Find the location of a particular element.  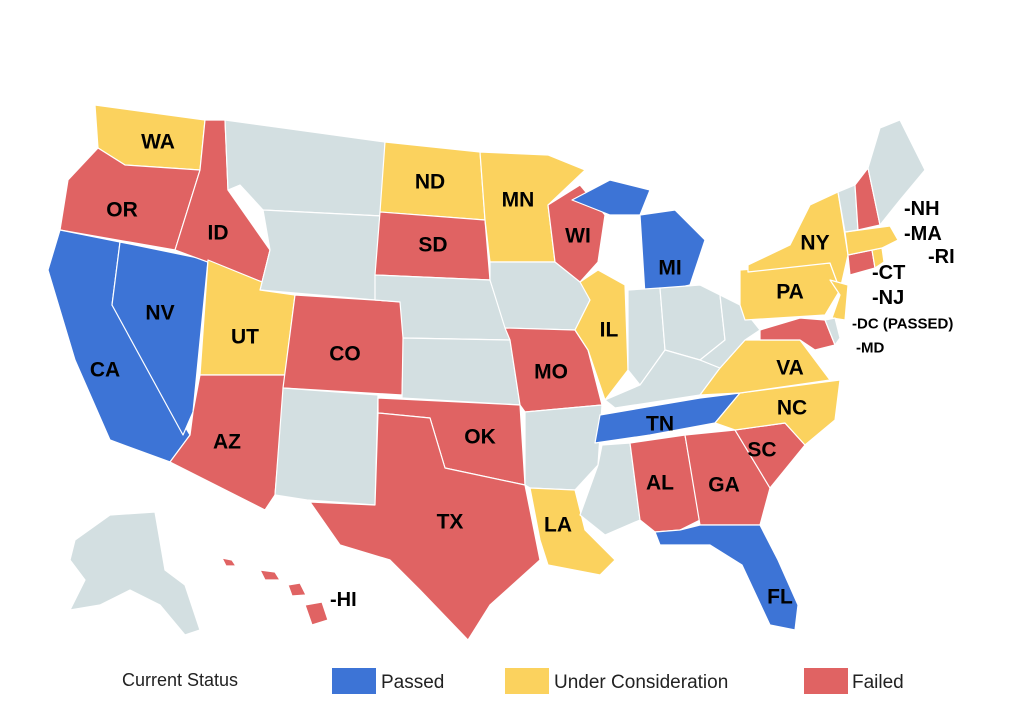

legend-swatch-under-consideration is located at coordinates (527, 681).